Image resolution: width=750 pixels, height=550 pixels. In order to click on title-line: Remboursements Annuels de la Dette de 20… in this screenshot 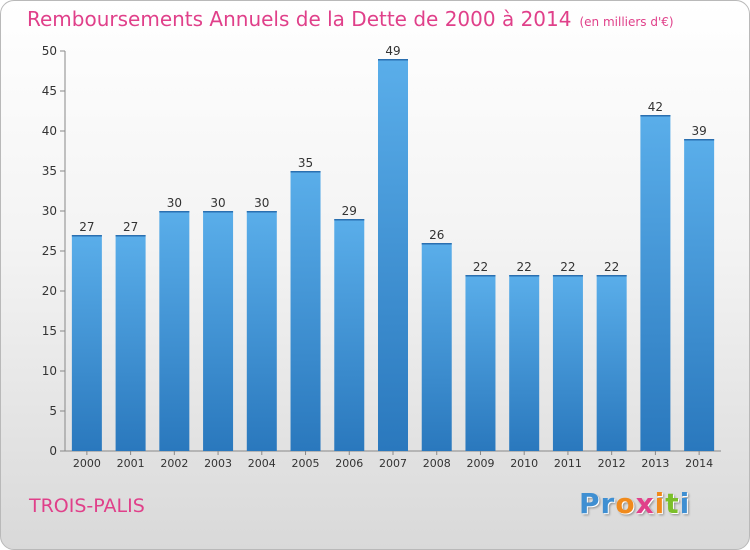, I will do `click(350, 19)`.